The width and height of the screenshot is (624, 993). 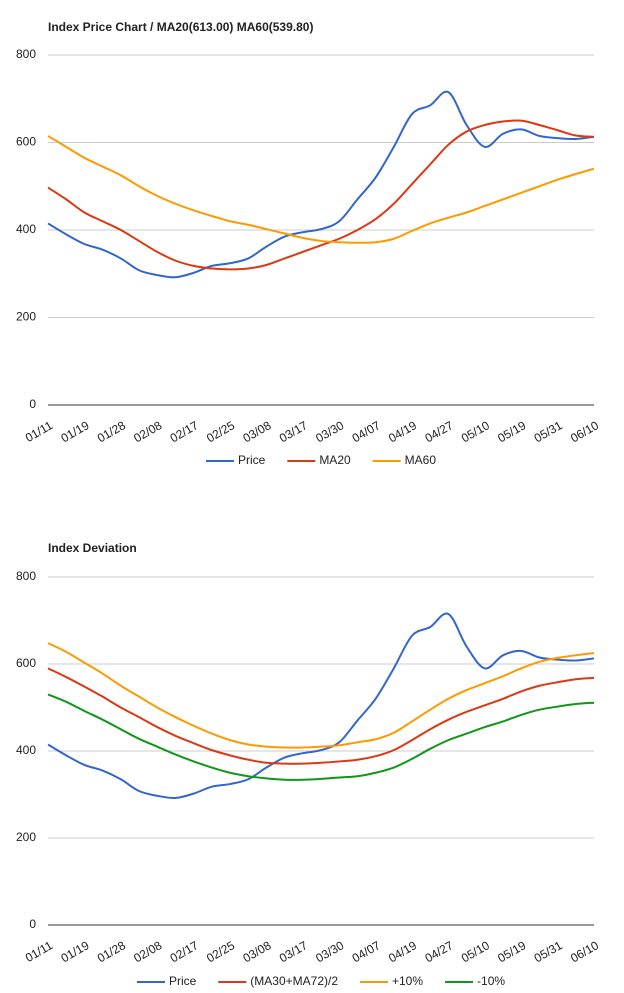 I want to click on chart-title: Index Deviation, so click(x=92, y=548).